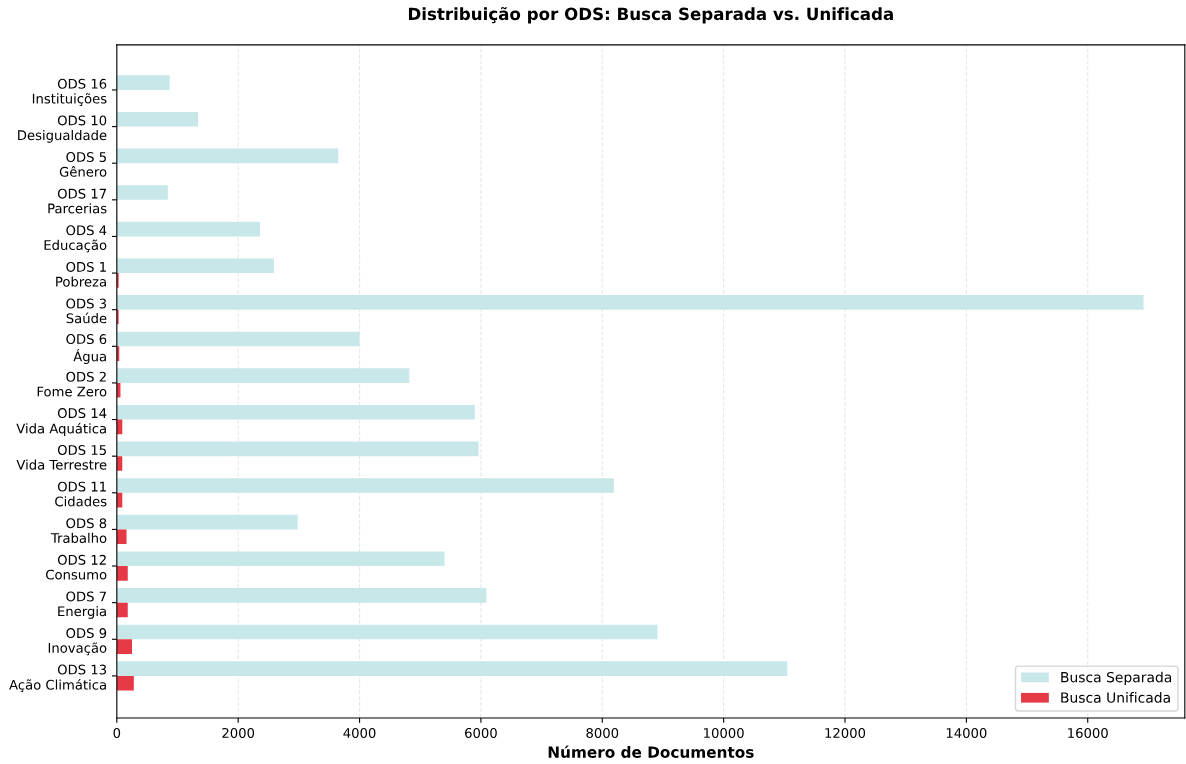 This screenshot has width=1186, height=764. I want to click on y-tick-label: ODS 13 Ação Climática, so click(58, 678).